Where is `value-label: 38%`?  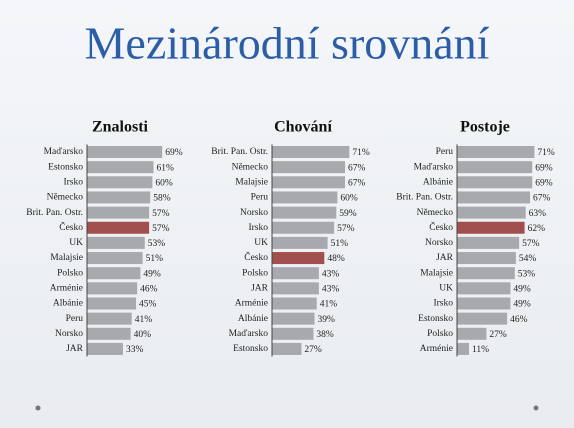
value-label: 38% is located at coordinates (325, 335).